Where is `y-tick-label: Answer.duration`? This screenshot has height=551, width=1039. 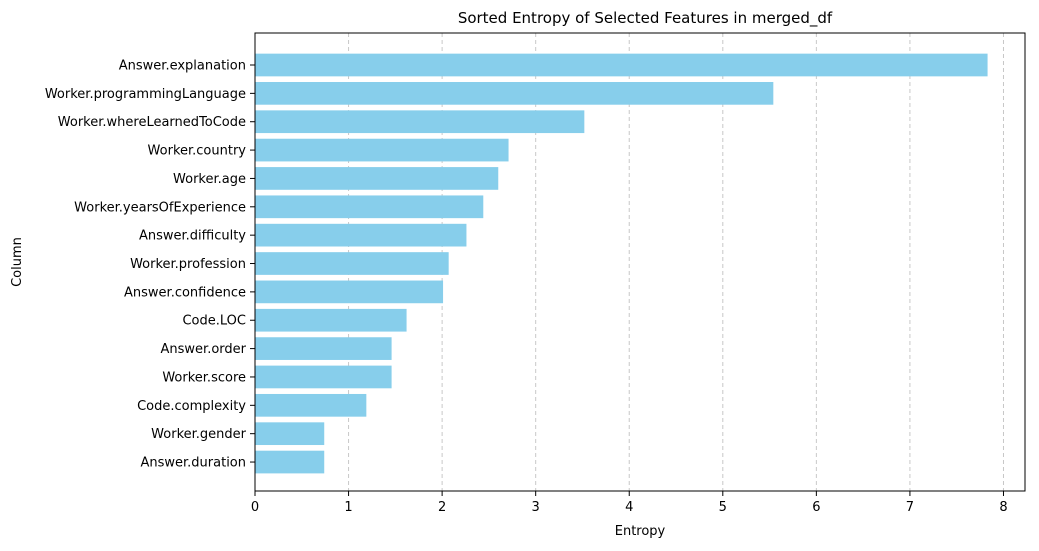 y-tick-label: Answer.duration is located at coordinates (193, 463).